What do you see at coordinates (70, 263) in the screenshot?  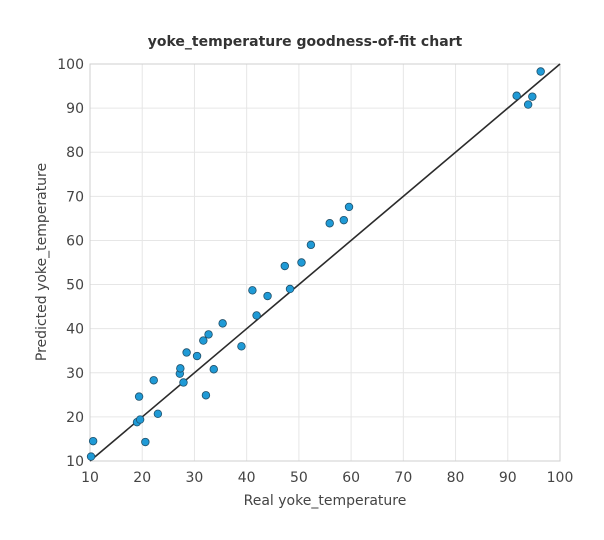 I see `y-axis-ticks: 10 20 30 40 50 60 70 80 90 100` at bounding box center [70, 263].